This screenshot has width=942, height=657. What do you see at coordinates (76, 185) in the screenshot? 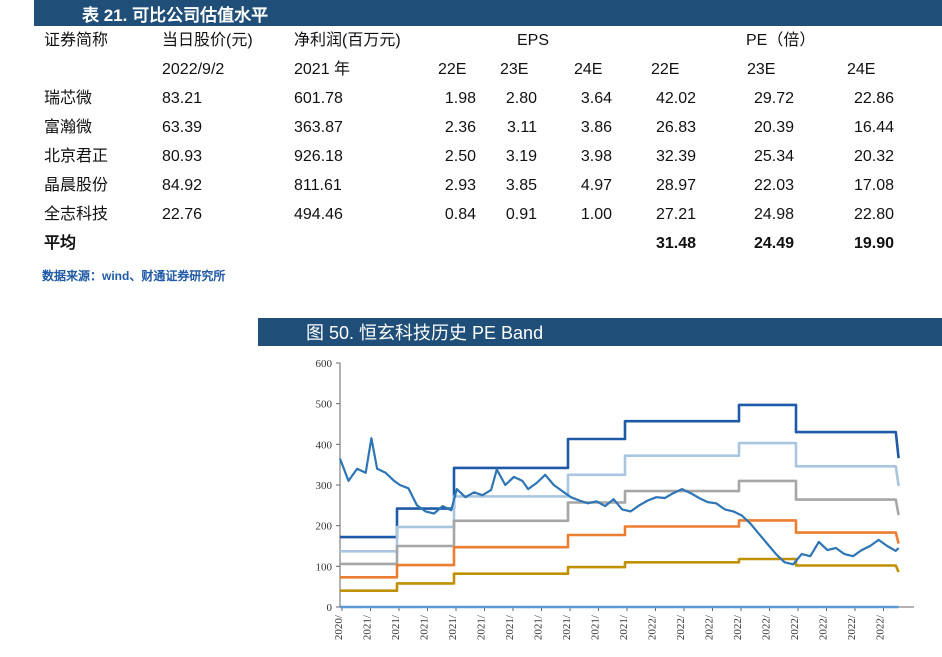
I see `table-cell: 晶晨股份` at bounding box center [76, 185].